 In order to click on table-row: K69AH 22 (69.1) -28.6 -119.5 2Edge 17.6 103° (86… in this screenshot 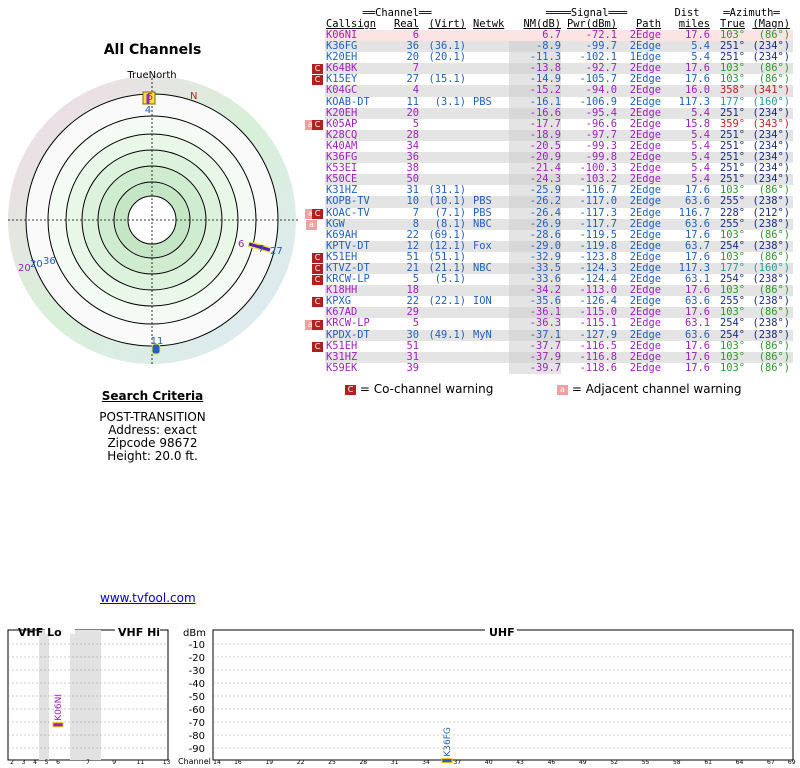, I will do `click(559, 234)`.